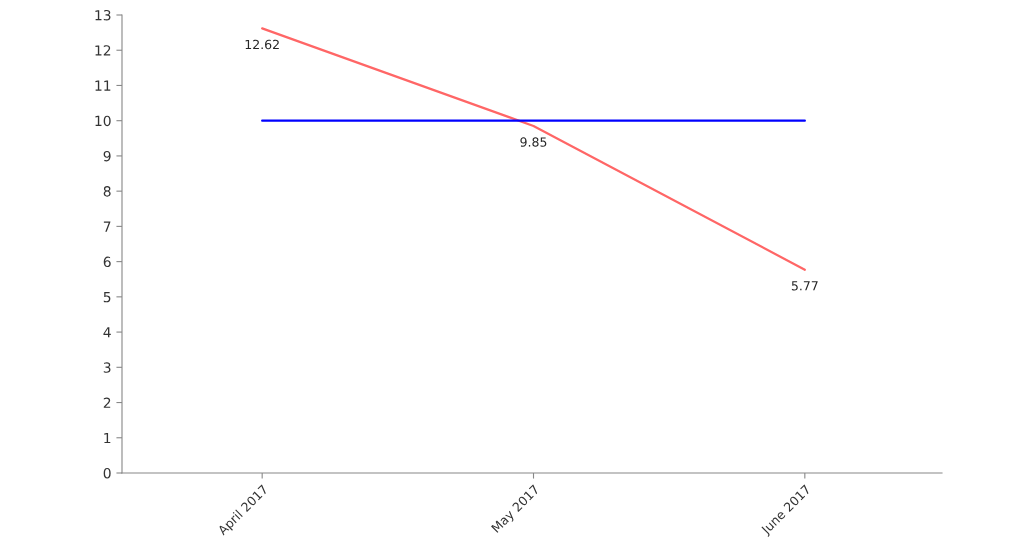 The width and height of the screenshot is (1033, 550). I want to click on data-label: 5.77, so click(804, 286).